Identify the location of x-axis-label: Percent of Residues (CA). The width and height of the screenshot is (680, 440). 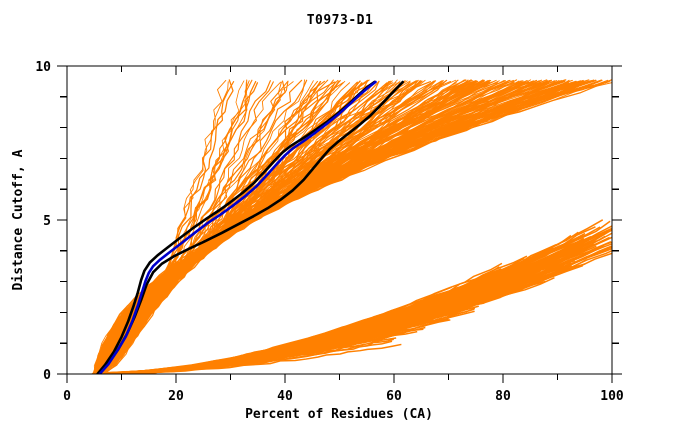
(339, 414).